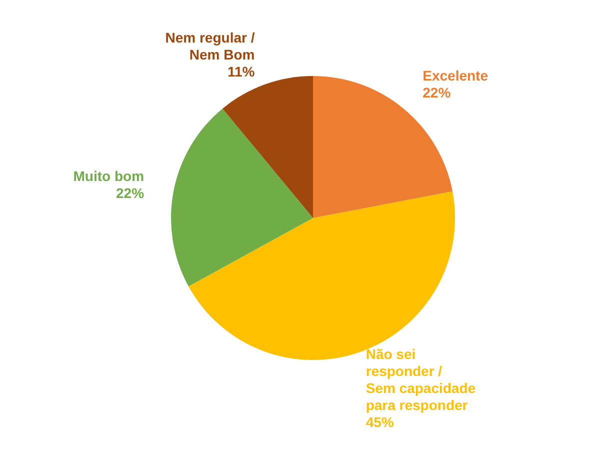 This screenshot has height=466, width=589. Describe the element at coordinates (455, 75) in the screenshot. I see `slice-label: Excelente` at that location.